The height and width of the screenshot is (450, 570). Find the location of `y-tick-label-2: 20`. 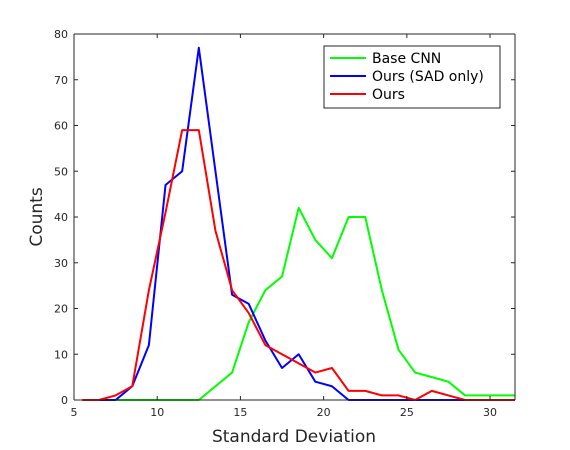

y-tick-label-2: 20 is located at coordinates (61, 309).